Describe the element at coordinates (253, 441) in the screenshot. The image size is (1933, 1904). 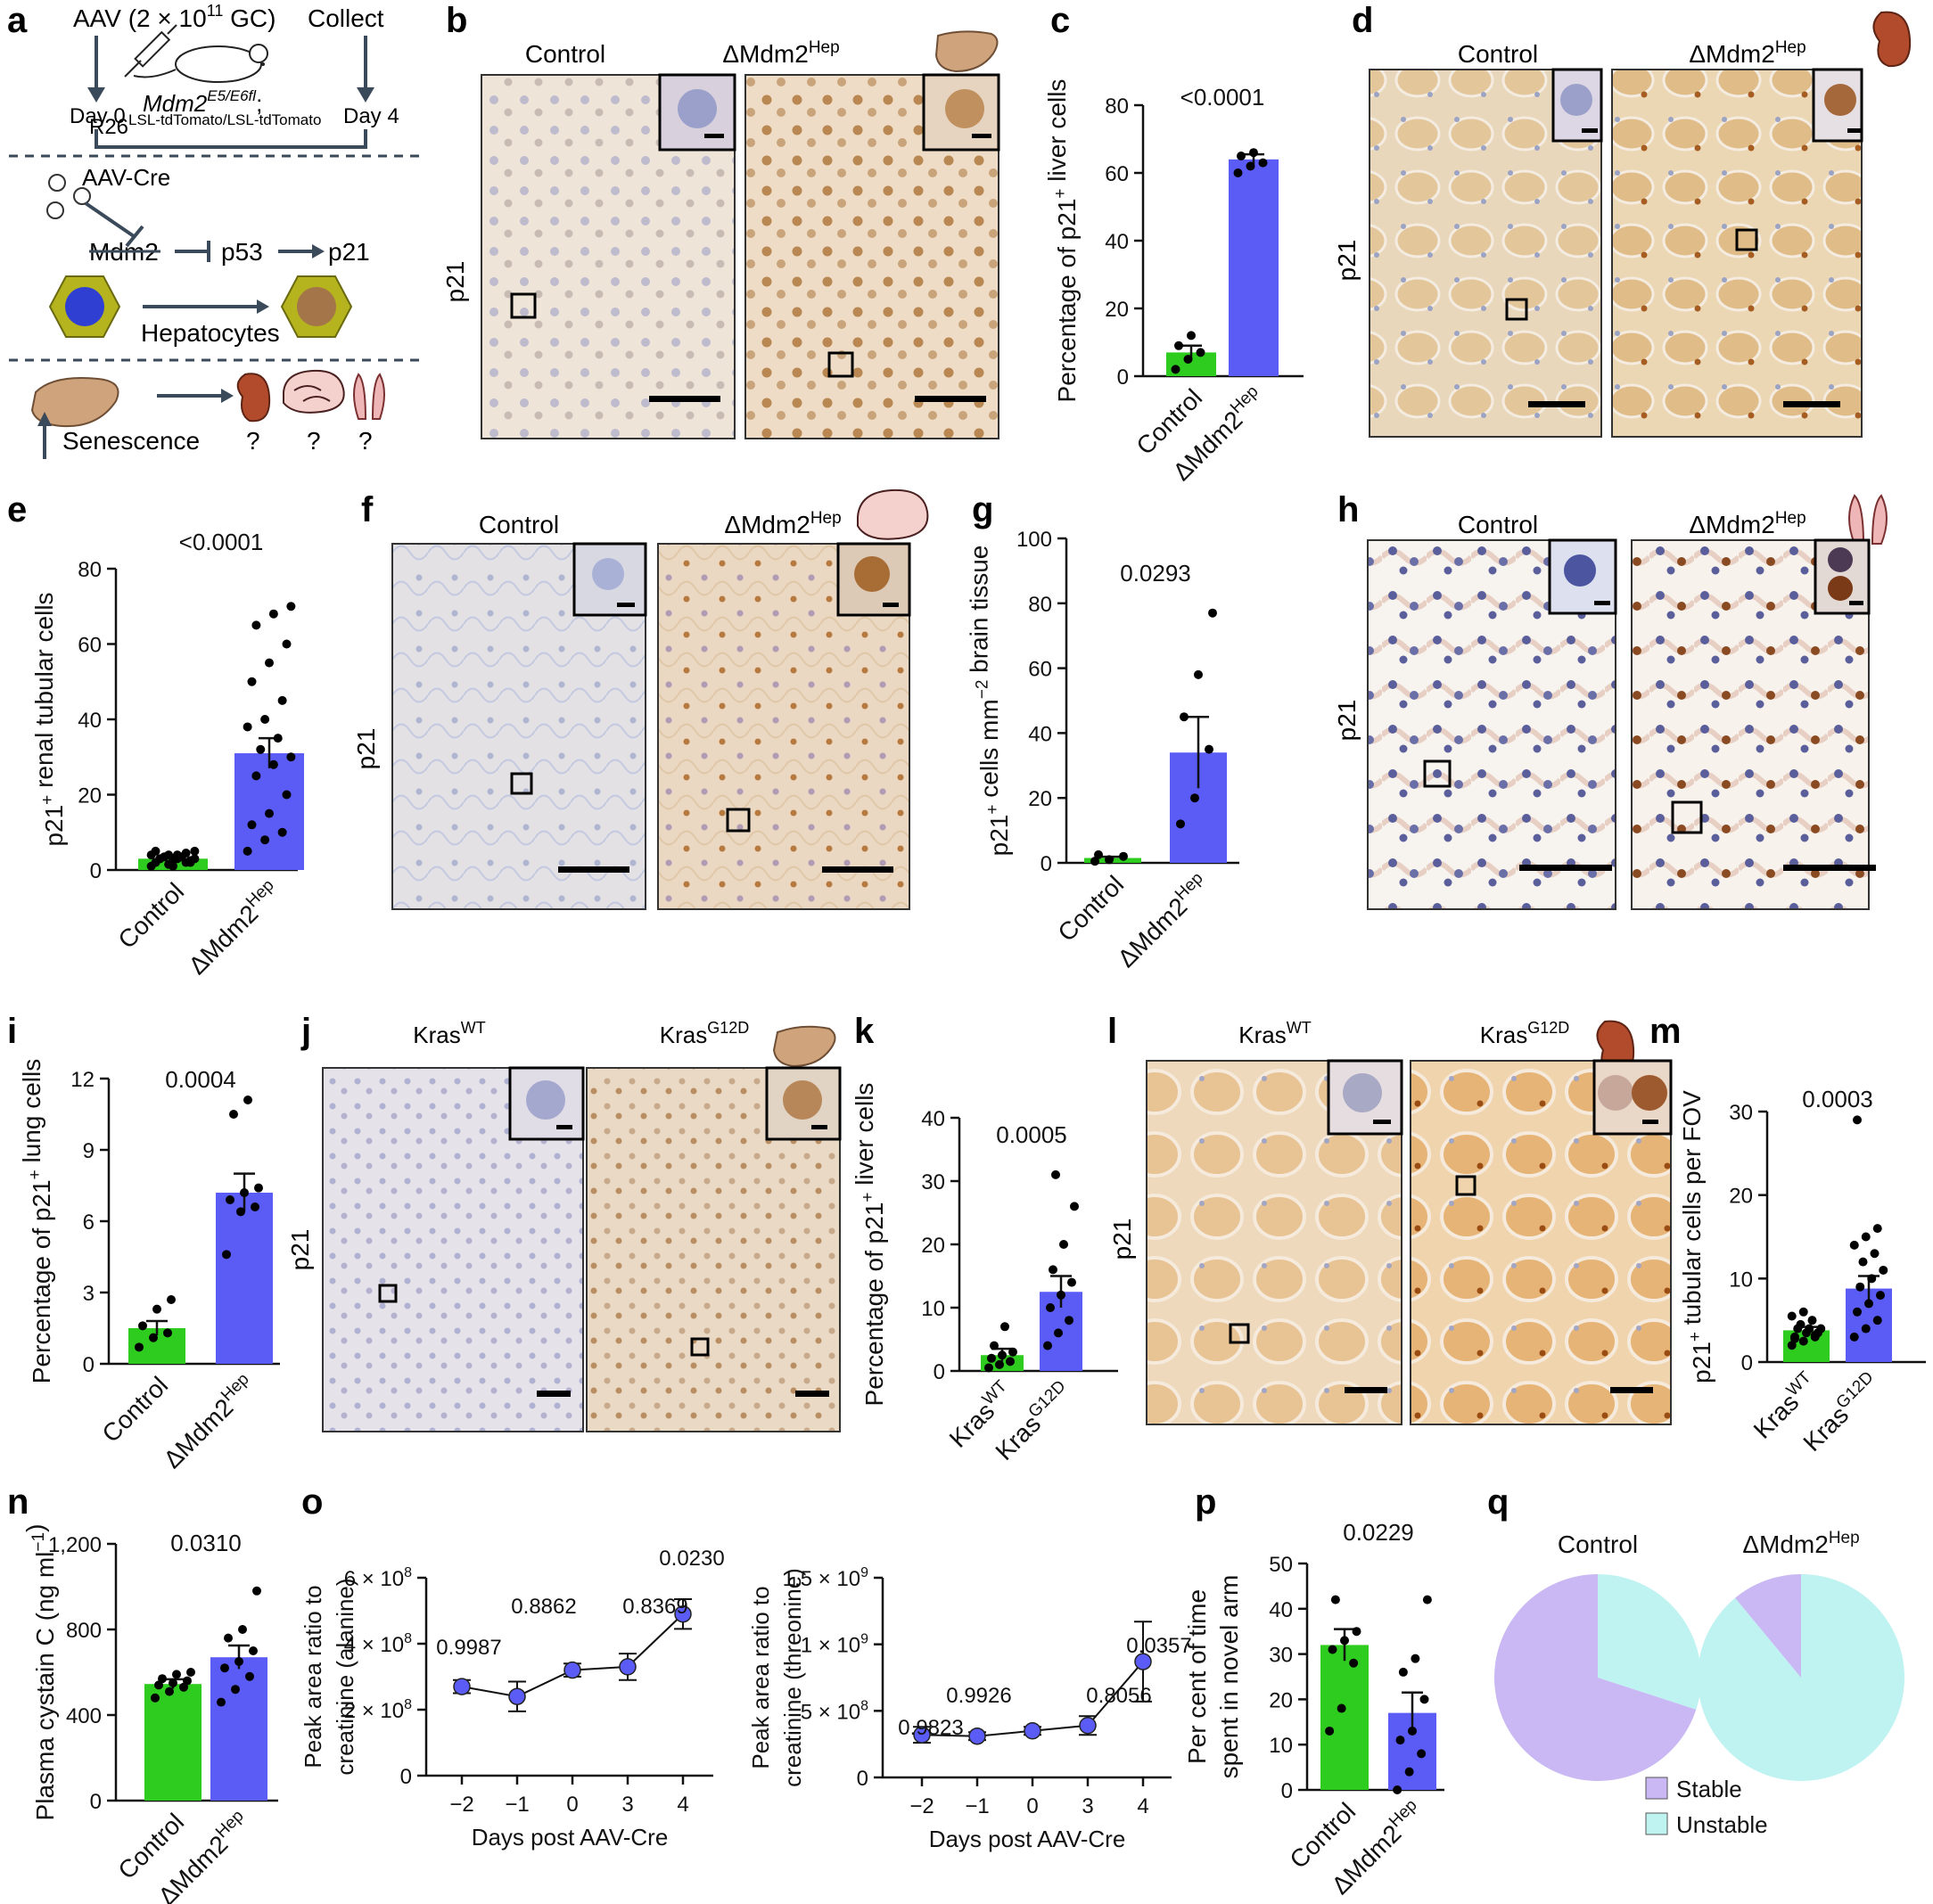
I see `question-kidney: ?` at that location.